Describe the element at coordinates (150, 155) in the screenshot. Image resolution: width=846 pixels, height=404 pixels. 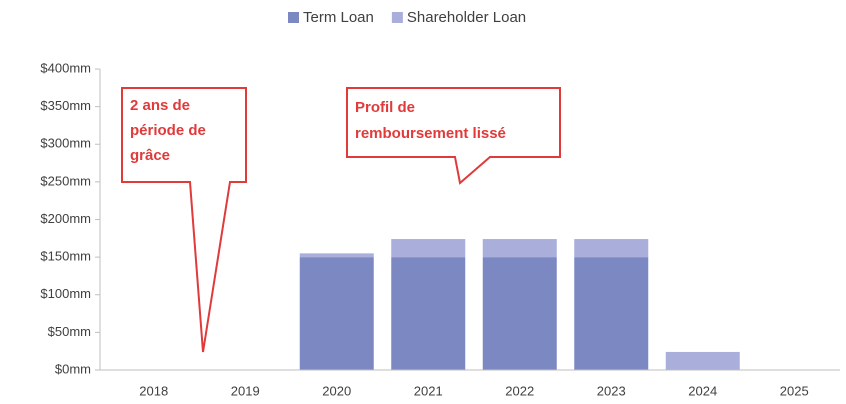
I see `annotation: grâce` at that location.